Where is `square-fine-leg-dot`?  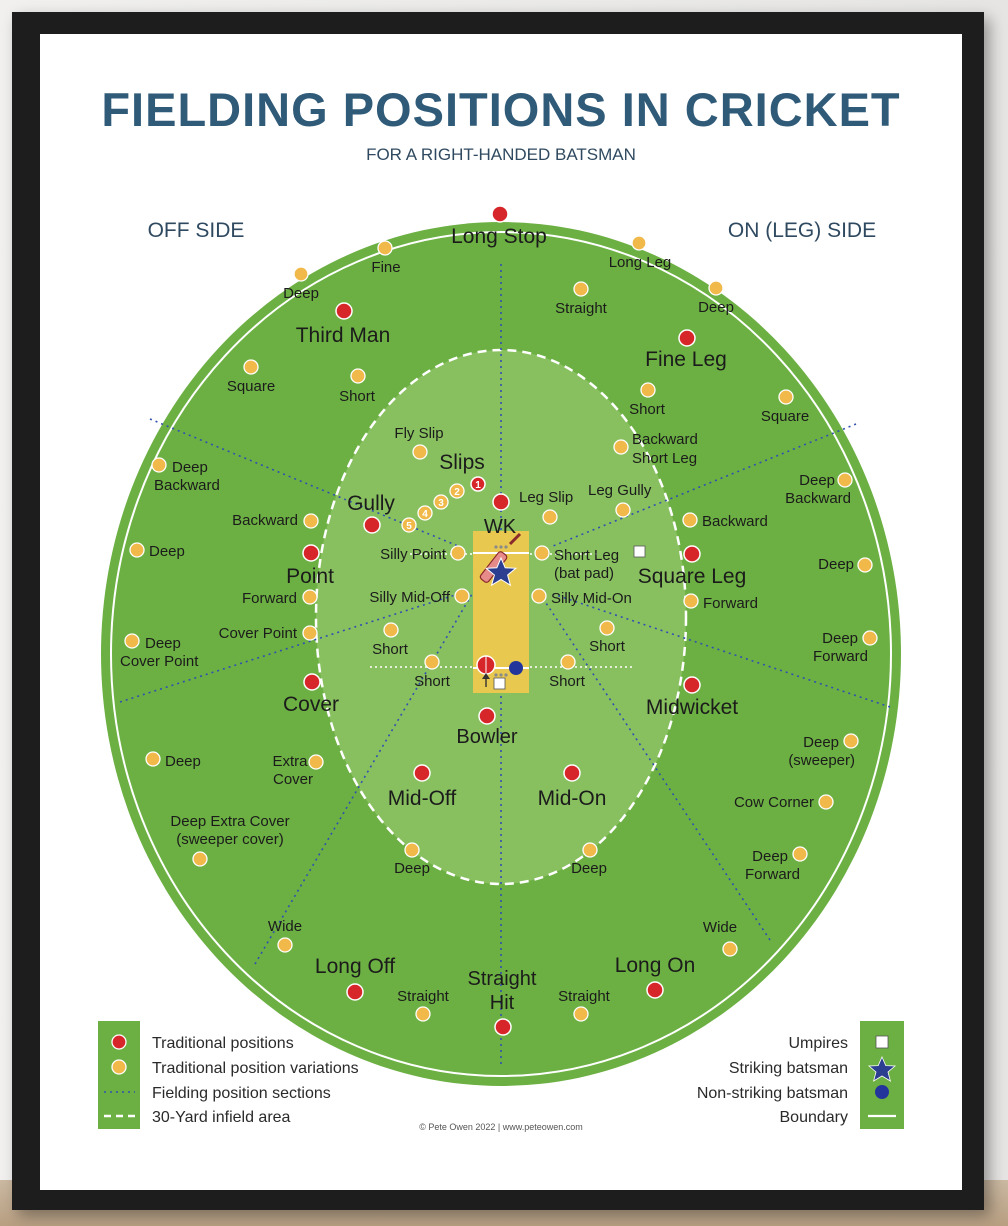 square-fine-leg-dot is located at coordinates (786, 397).